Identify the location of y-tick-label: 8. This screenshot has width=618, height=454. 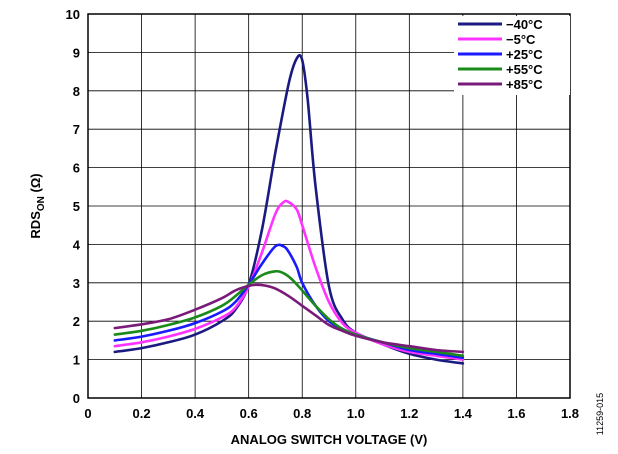
(76, 91).